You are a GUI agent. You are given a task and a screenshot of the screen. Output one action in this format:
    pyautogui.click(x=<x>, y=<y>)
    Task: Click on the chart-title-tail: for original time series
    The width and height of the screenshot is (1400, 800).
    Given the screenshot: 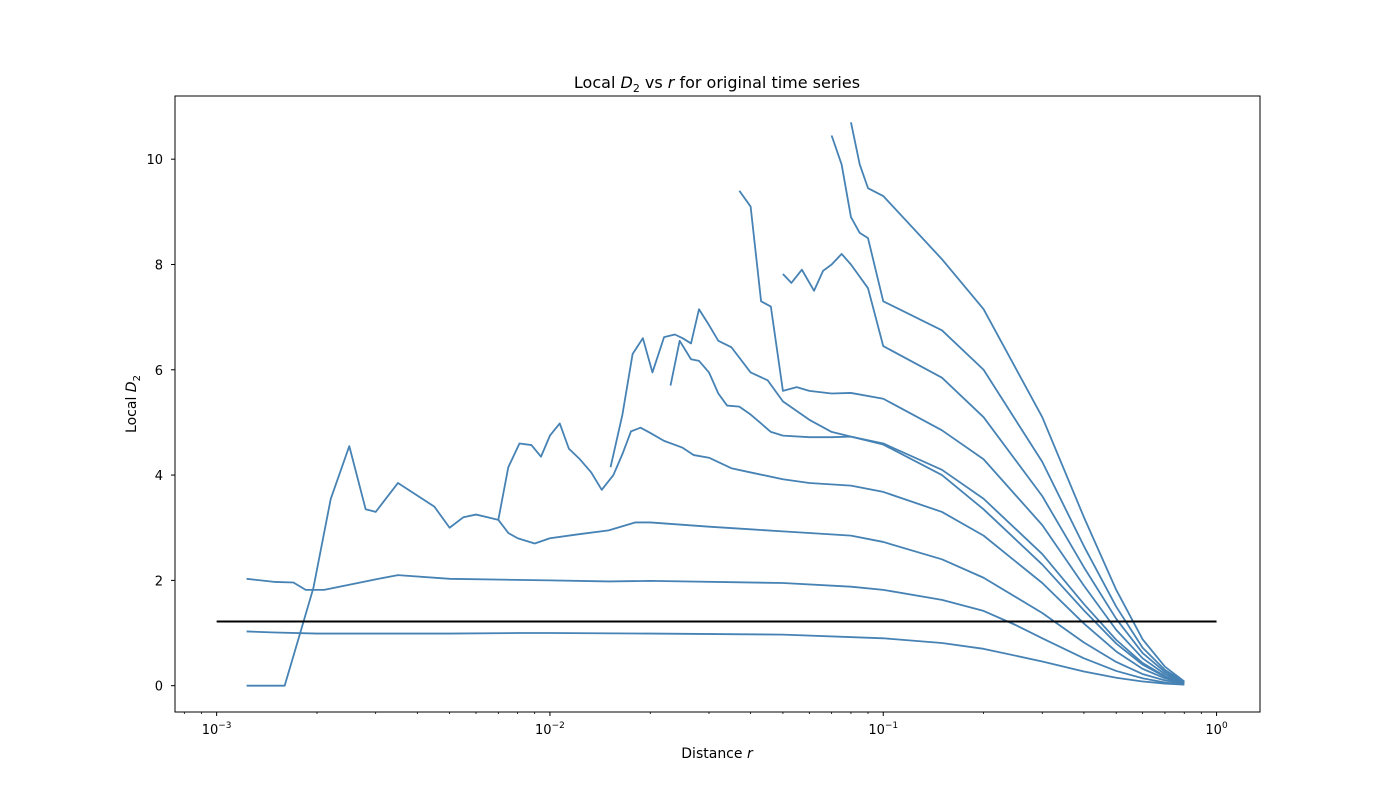 What is the action you would take?
    pyautogui.click(x=767, y=82)
    